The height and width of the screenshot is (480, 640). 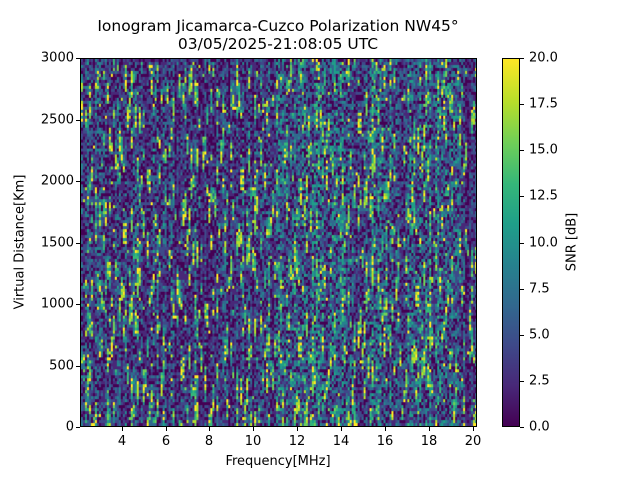 I want to click on colorbar-tick-label: 15.0, so click(x=543, y=150).